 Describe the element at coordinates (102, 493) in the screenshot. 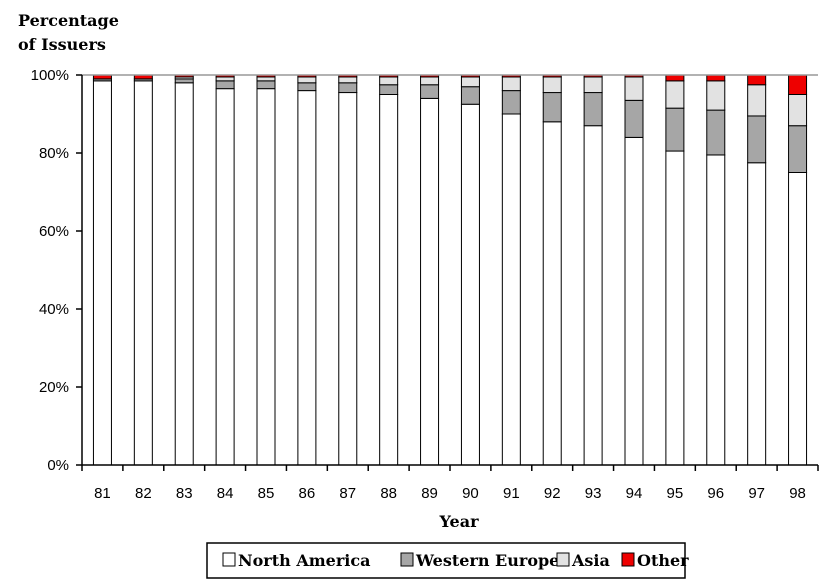

I see `x-tick-label: 81` at that location.